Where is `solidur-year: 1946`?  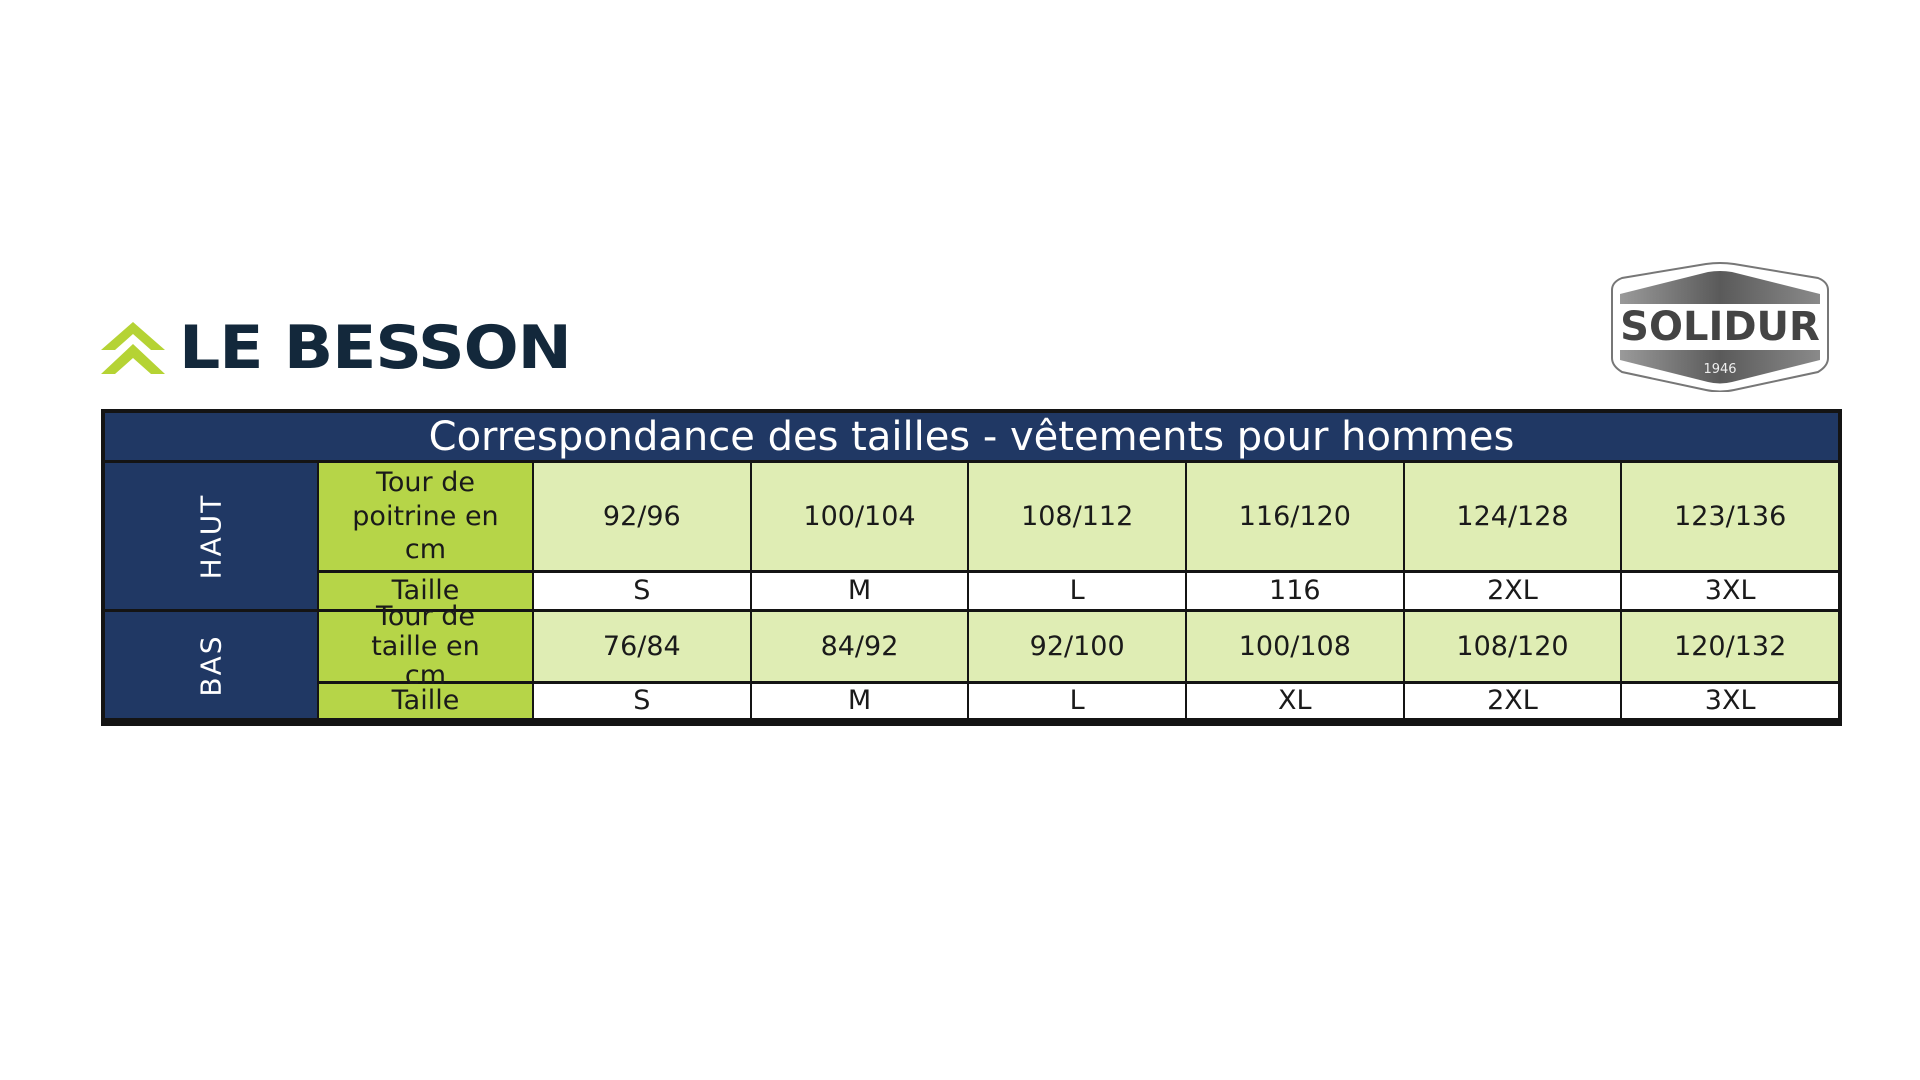
solidur-year: 1946 is located at coordinates (1719, 369).